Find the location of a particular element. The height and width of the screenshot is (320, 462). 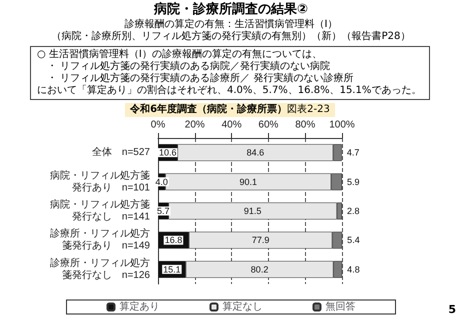

text: ・ リフィル処方箋の発行実績のある病院／発行実績のない病院 is located at coordinates (189, 66).